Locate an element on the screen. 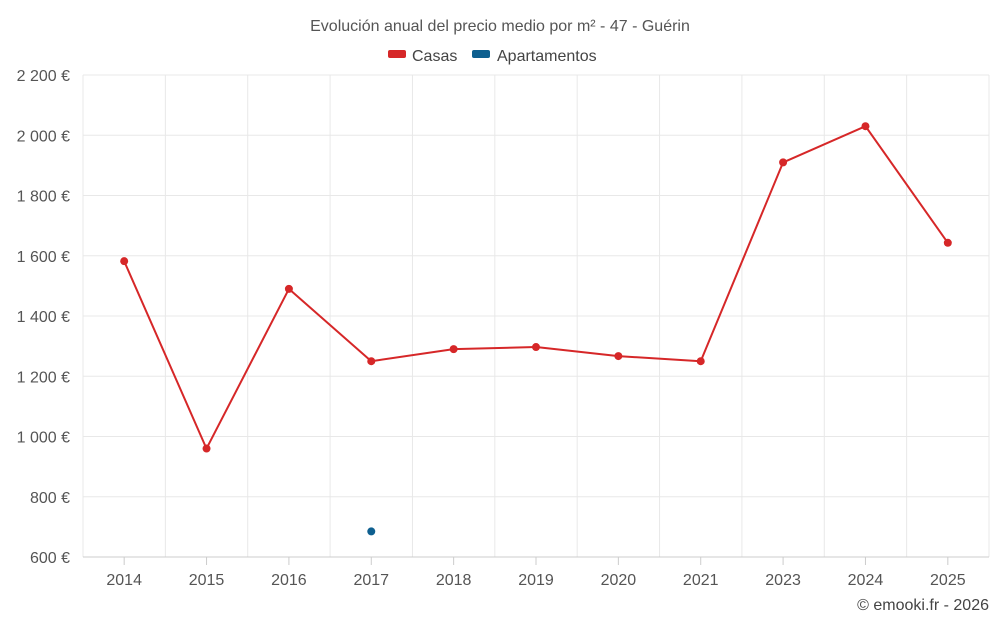 The image size is (1000, 625). data-point-casas-2025 is located at coordinates (947, 242).